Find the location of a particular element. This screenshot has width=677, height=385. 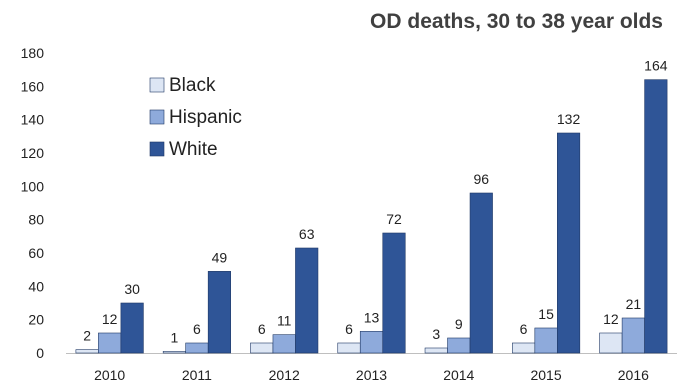

y-tick-label: 160 is located at coordinates (33, 86).